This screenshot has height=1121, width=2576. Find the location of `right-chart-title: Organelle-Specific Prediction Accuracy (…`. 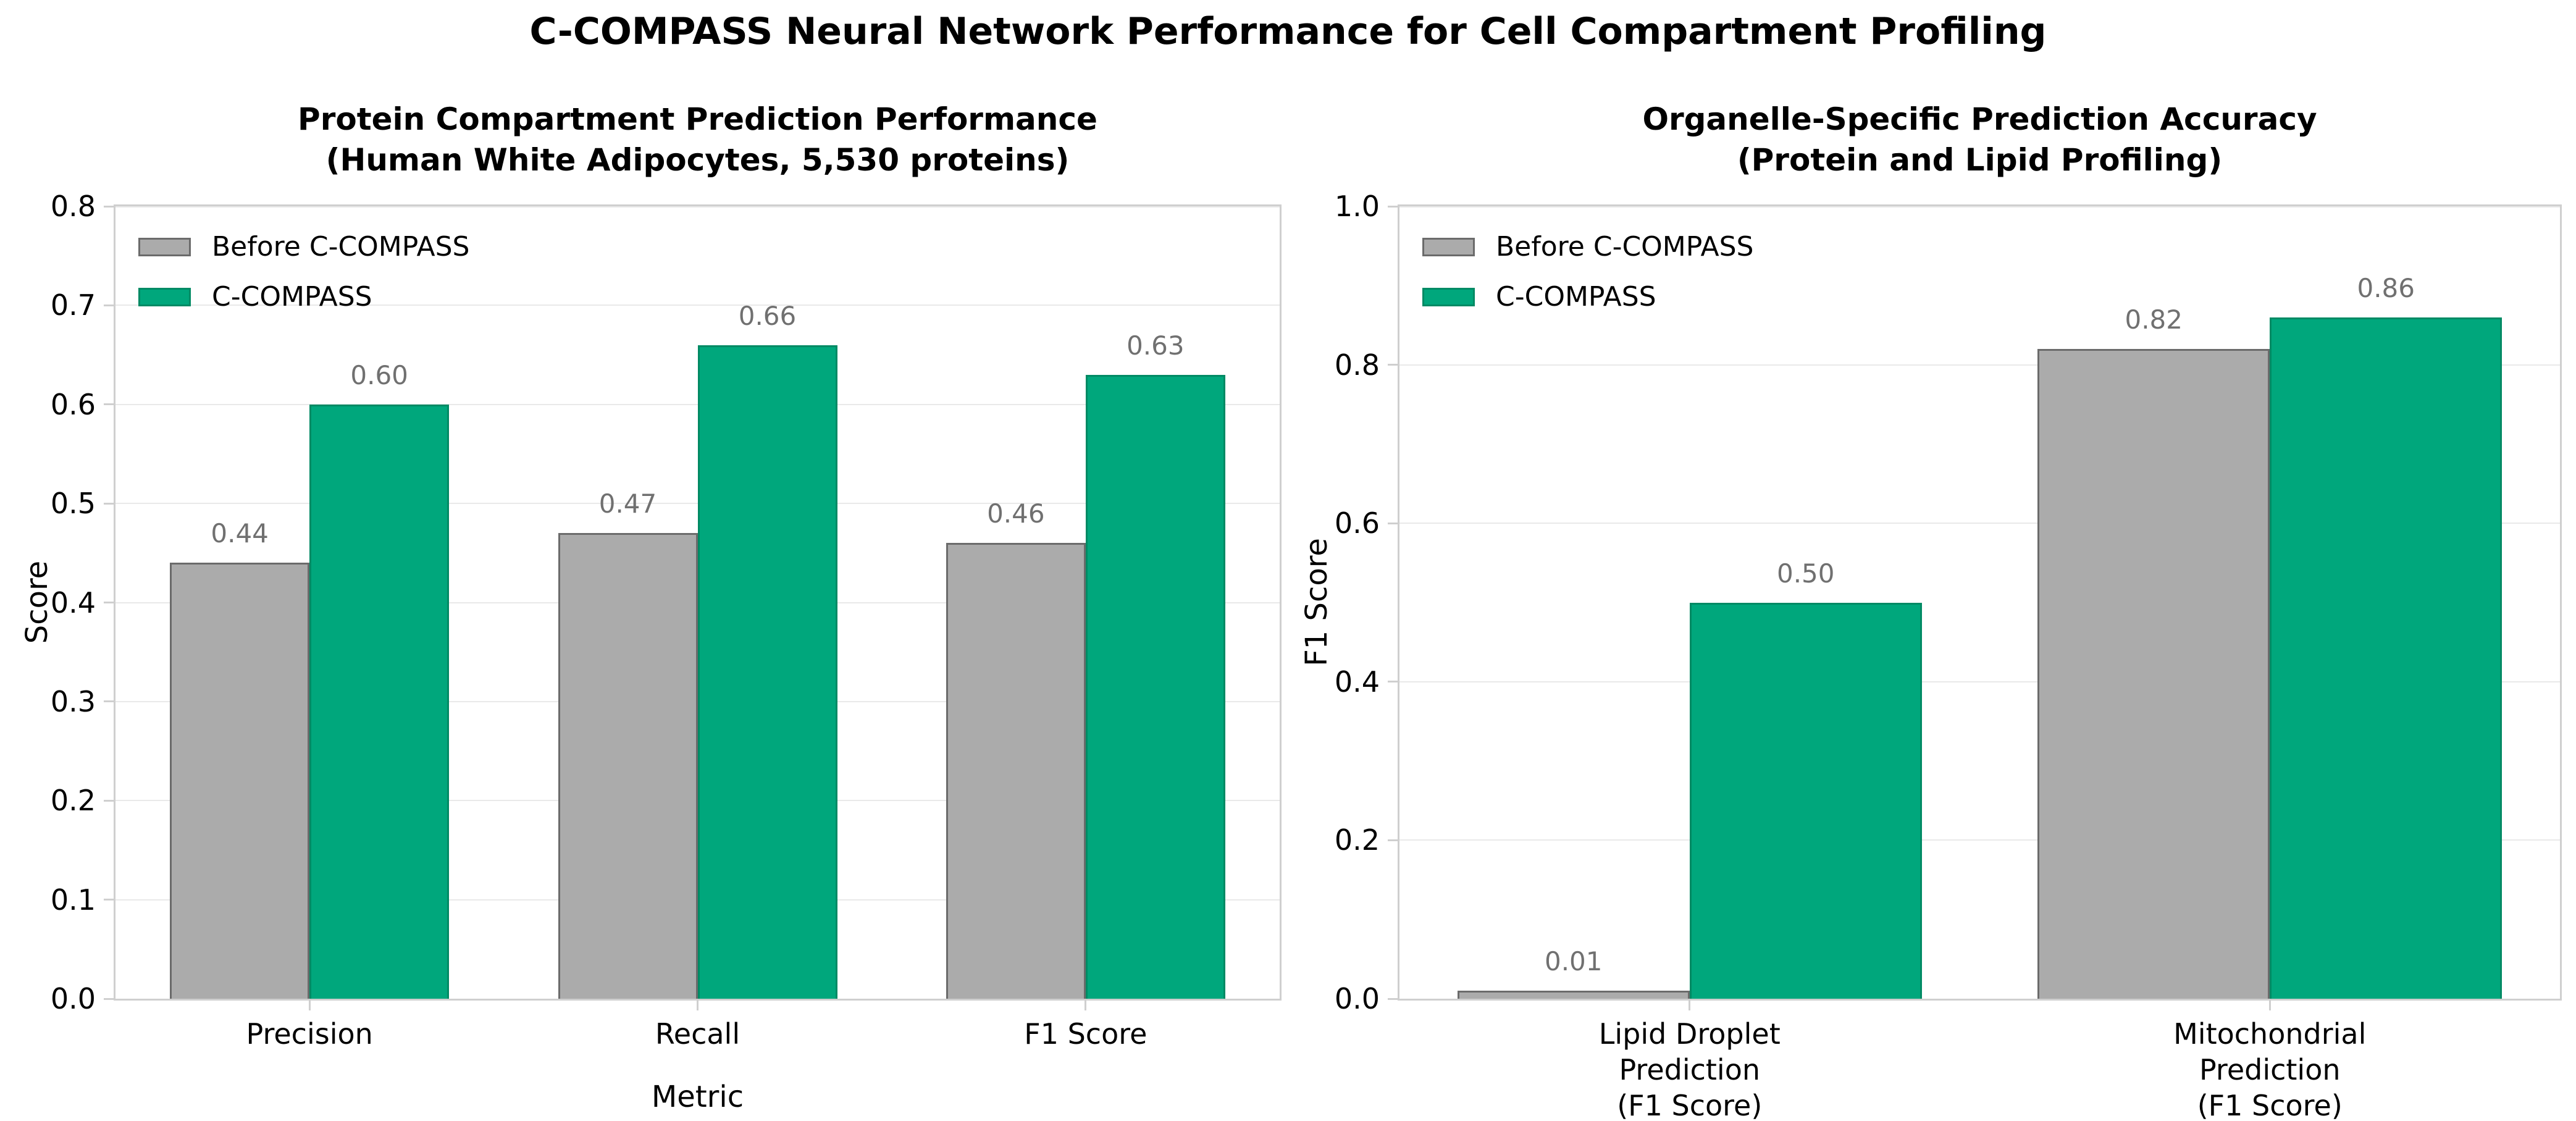

right-chart-title: Organelle-Specific Prediction Accuracy (… is located at coordinates (1979, 139).